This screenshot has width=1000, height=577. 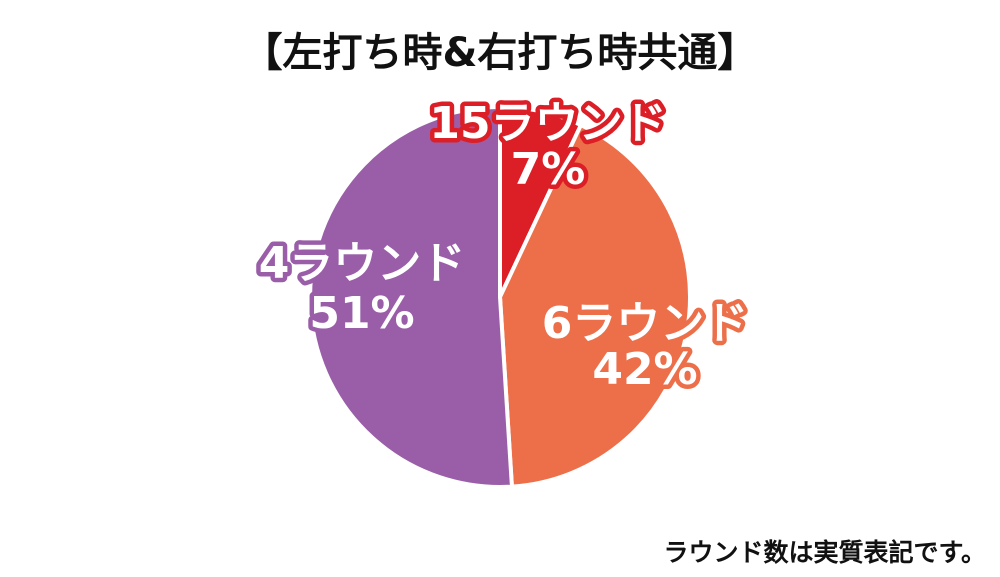 What do you see at coordinates (645, 323) in the screenshot?
I see `slice-name-label: 6ラウンド` at bounding box center [645, 323].